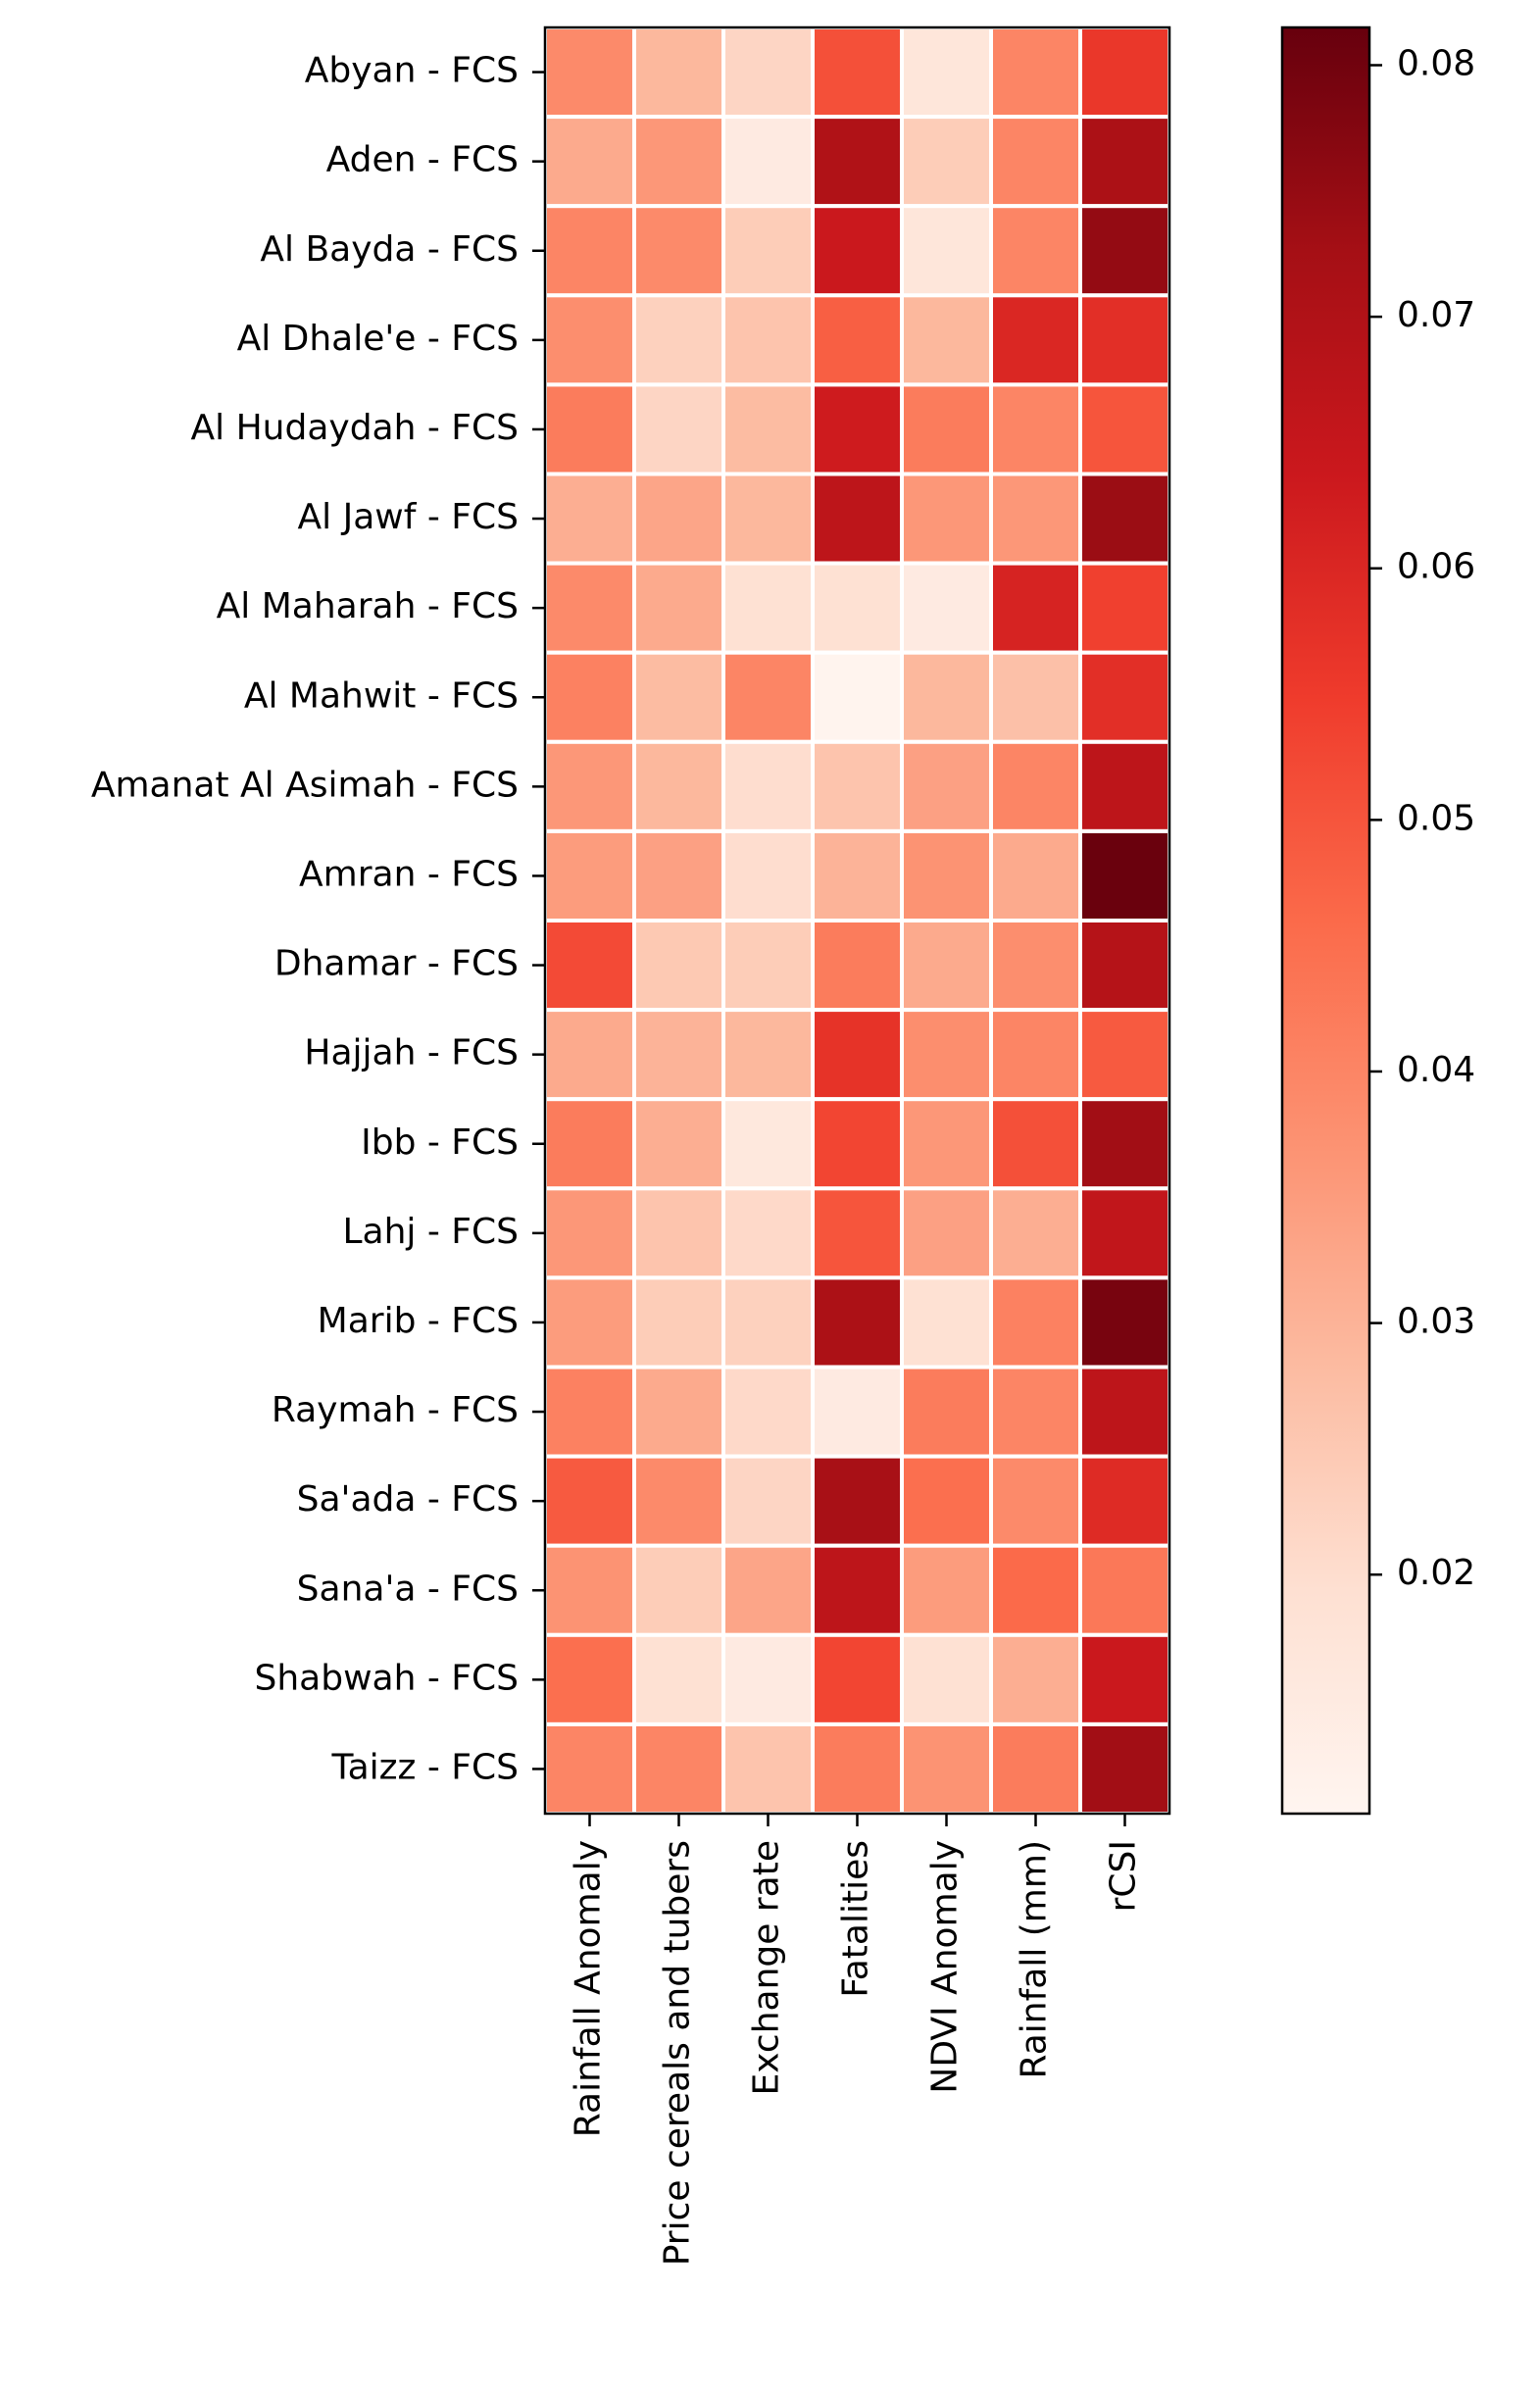 The height and width of the screenshot is (2393, 1540). I want to click on colorbar: 0.02 0.03 0.04 0.05 0.06 0.07 0.08, so click(1378, 920).